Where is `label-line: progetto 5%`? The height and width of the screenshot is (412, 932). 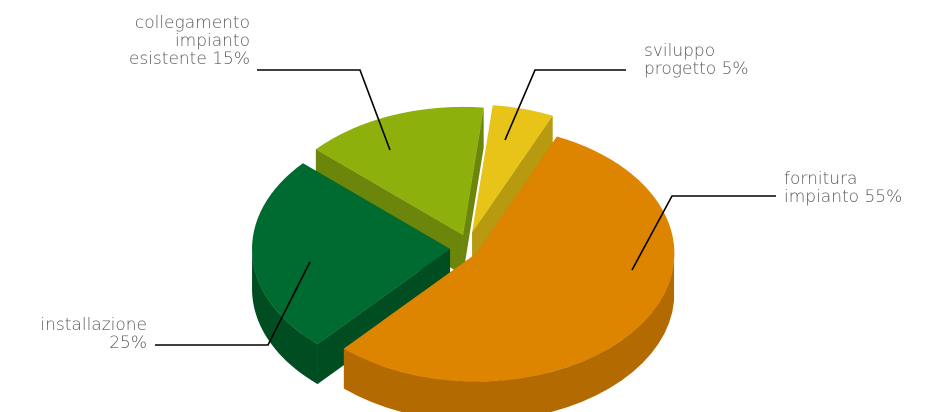 label-line: progetto 5% is located at coordinates (696, 69).